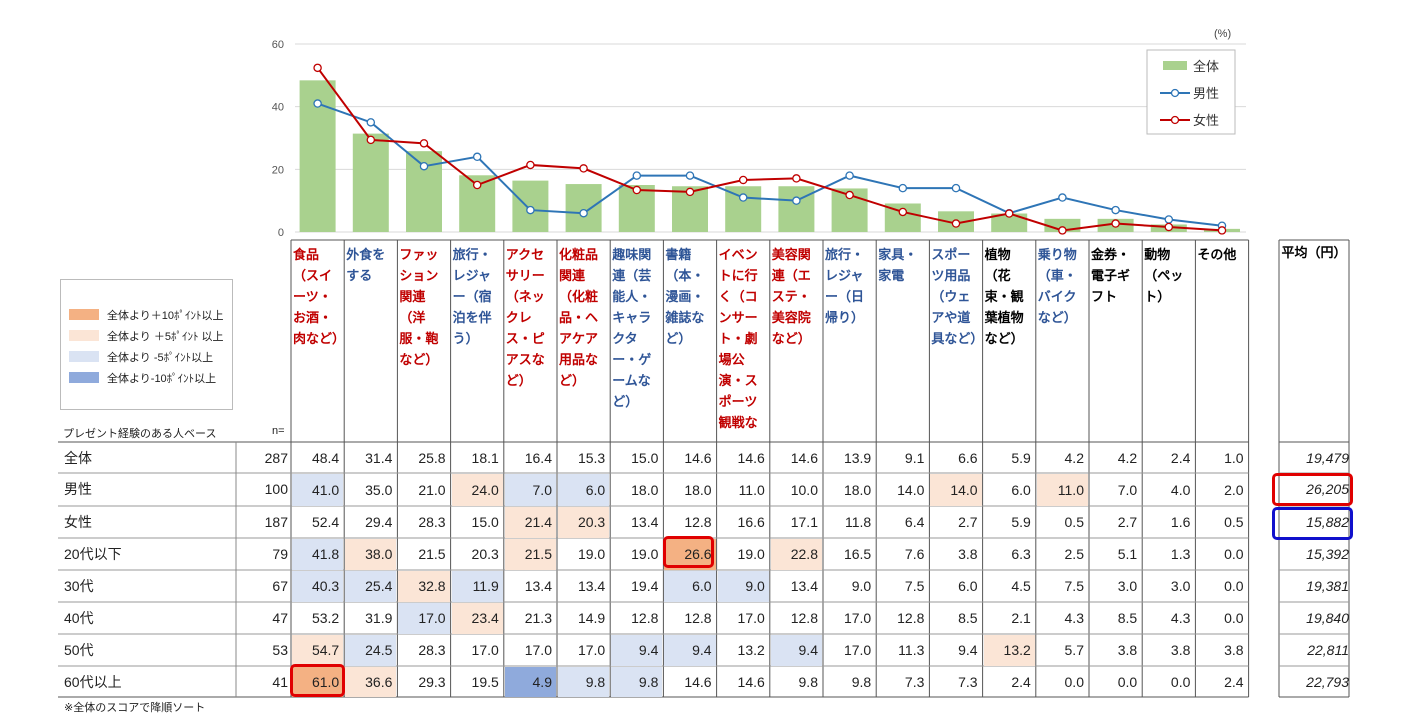 The height and width of the screenshot is (717, 1422). What do you see at coordinates (1021, 586) in the screenshot?
I see `table-cell: 4.5` at bounding box center [1021, 586].